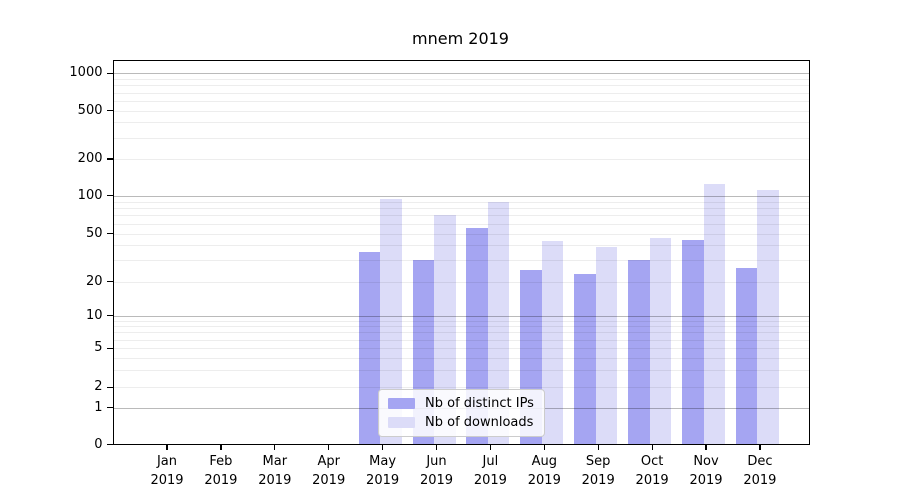 The image size is (900, 500). I want to click on y-tick-label: 200, so click(90, 158).